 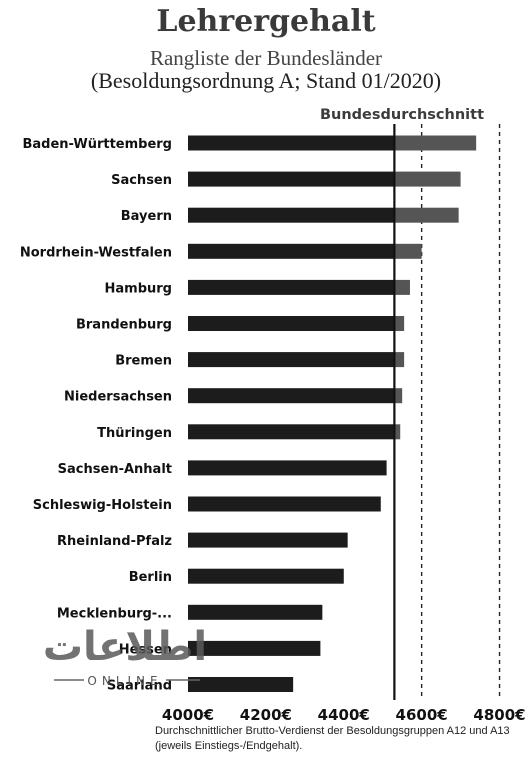 I want to click on category-label: Bayern, so click(x=146, y=216).